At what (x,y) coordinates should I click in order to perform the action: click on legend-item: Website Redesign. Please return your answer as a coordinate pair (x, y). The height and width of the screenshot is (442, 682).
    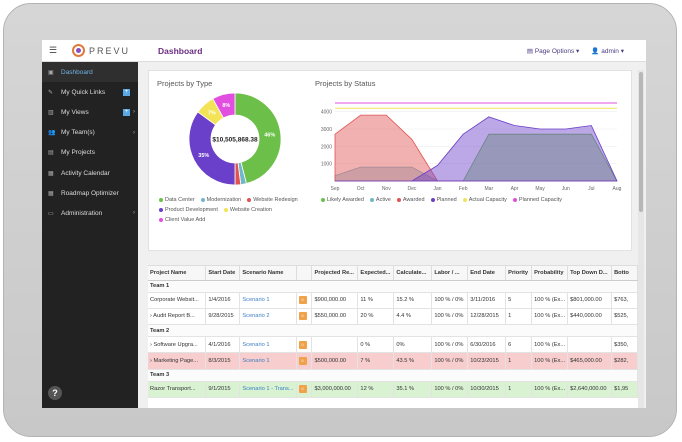
    Looking at the image, I should click on (272, 200).